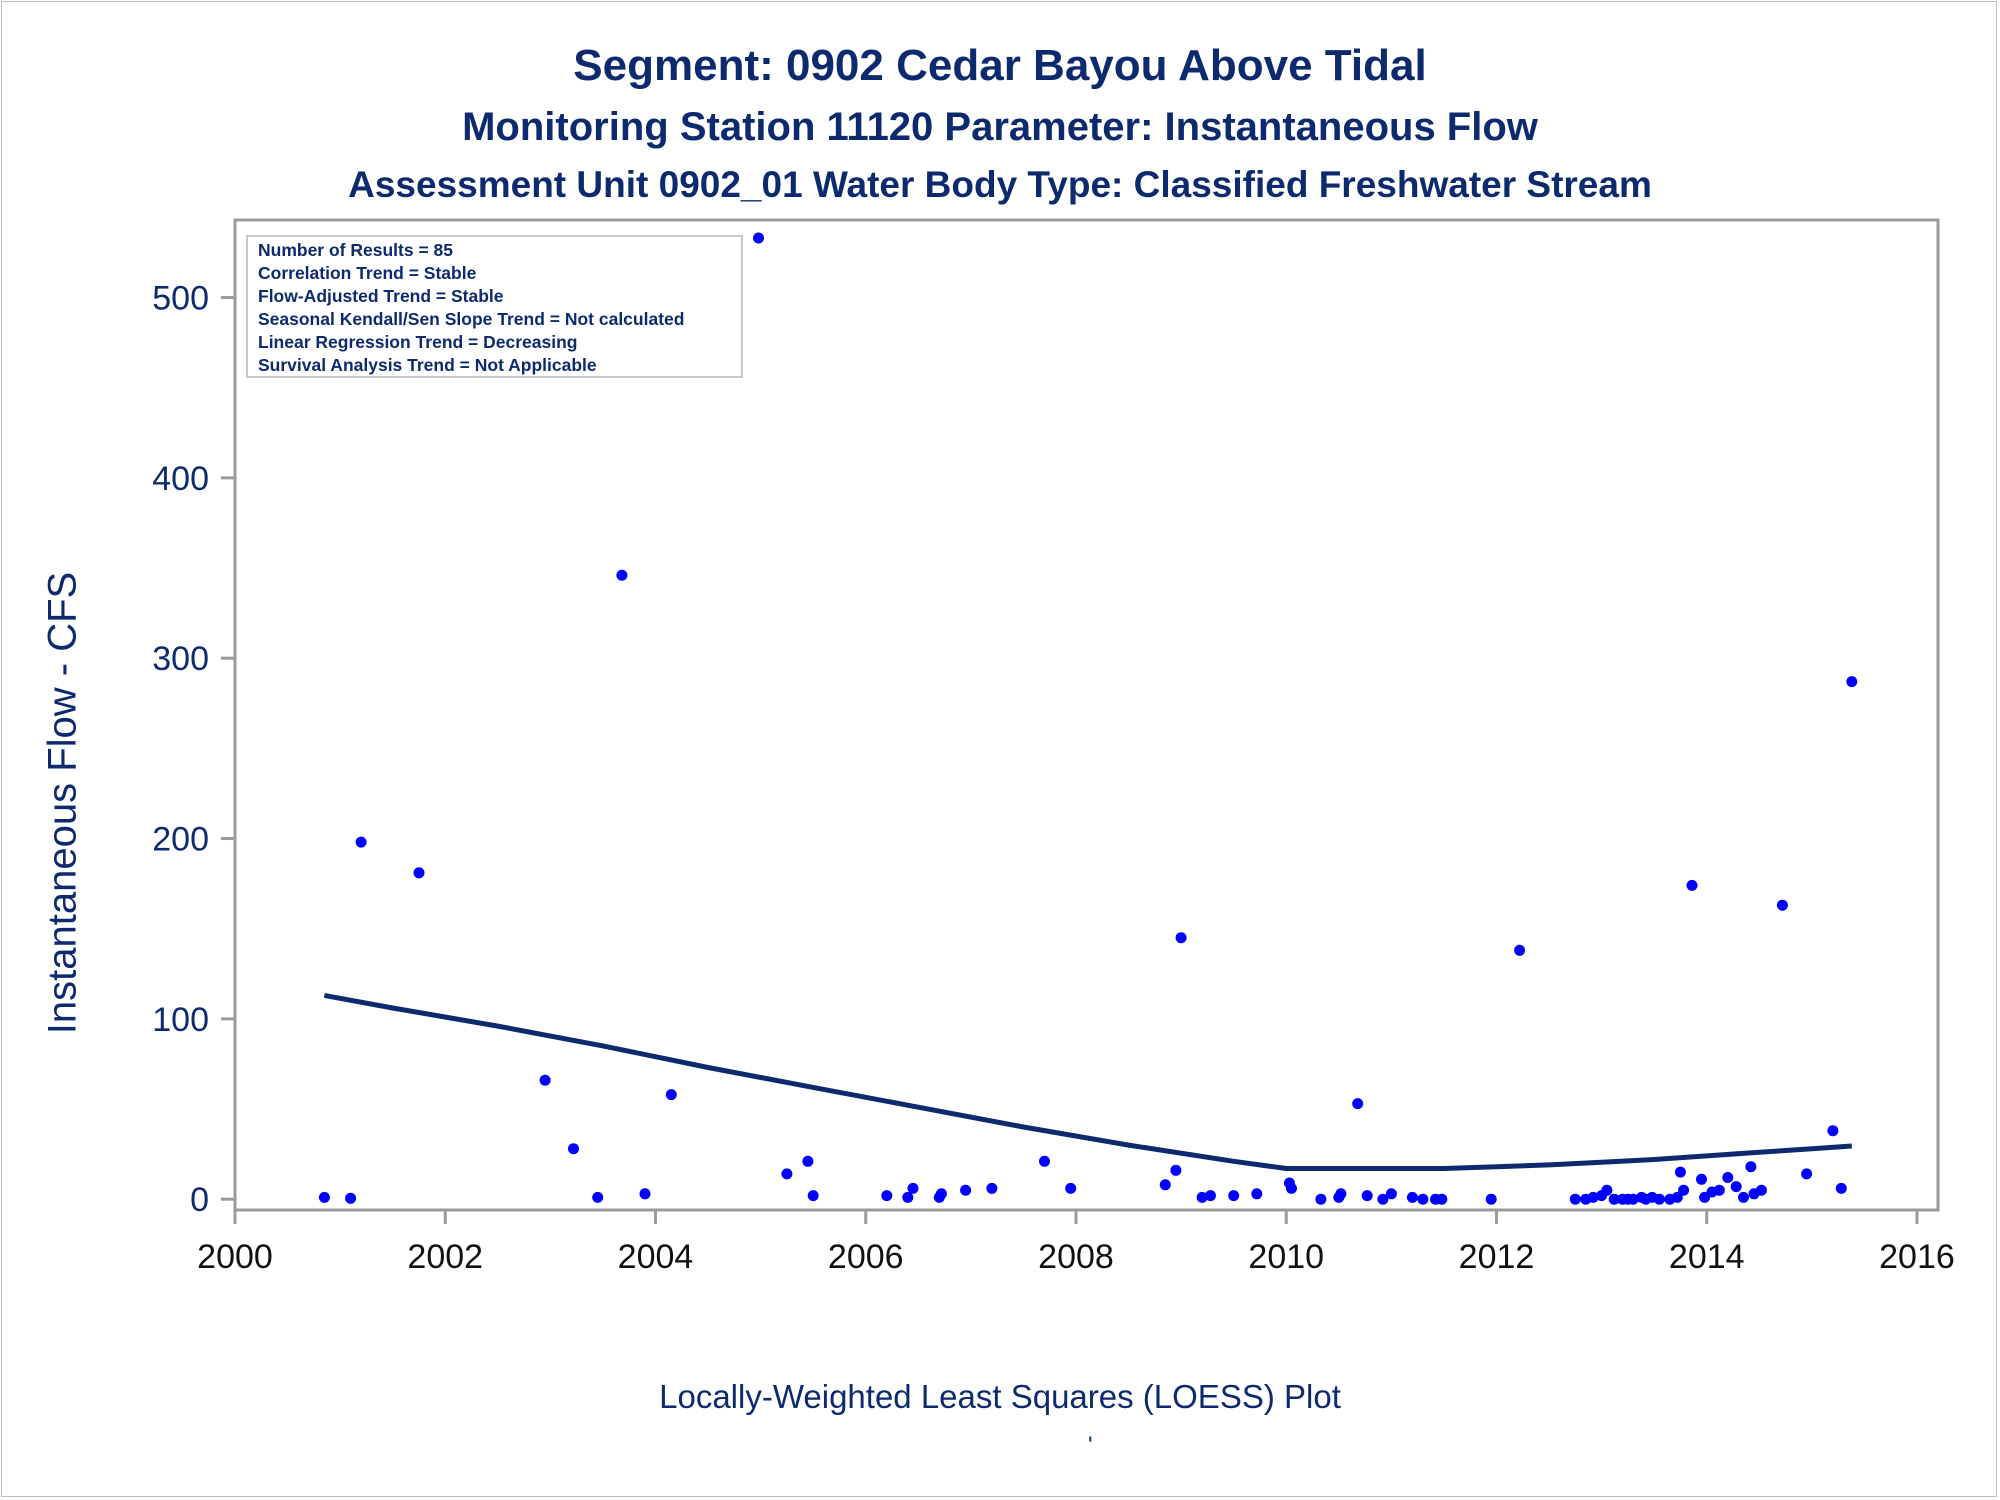 Image resolution: width=2000 pixels, height=1500 pixels. I want to click on x-tick-label: 2010, so click(1286, 1257).